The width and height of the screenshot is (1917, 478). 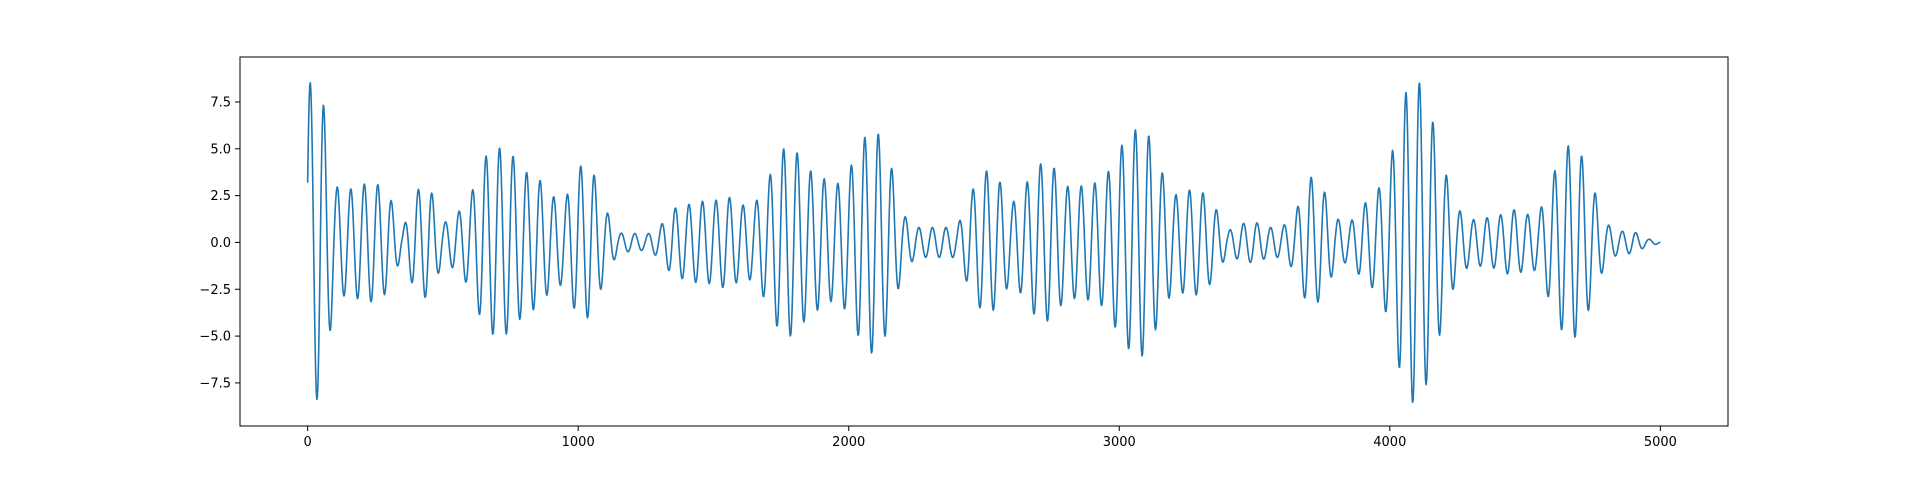 I want to click on y-tick-label: 2.5, so click(x=220, y=196).